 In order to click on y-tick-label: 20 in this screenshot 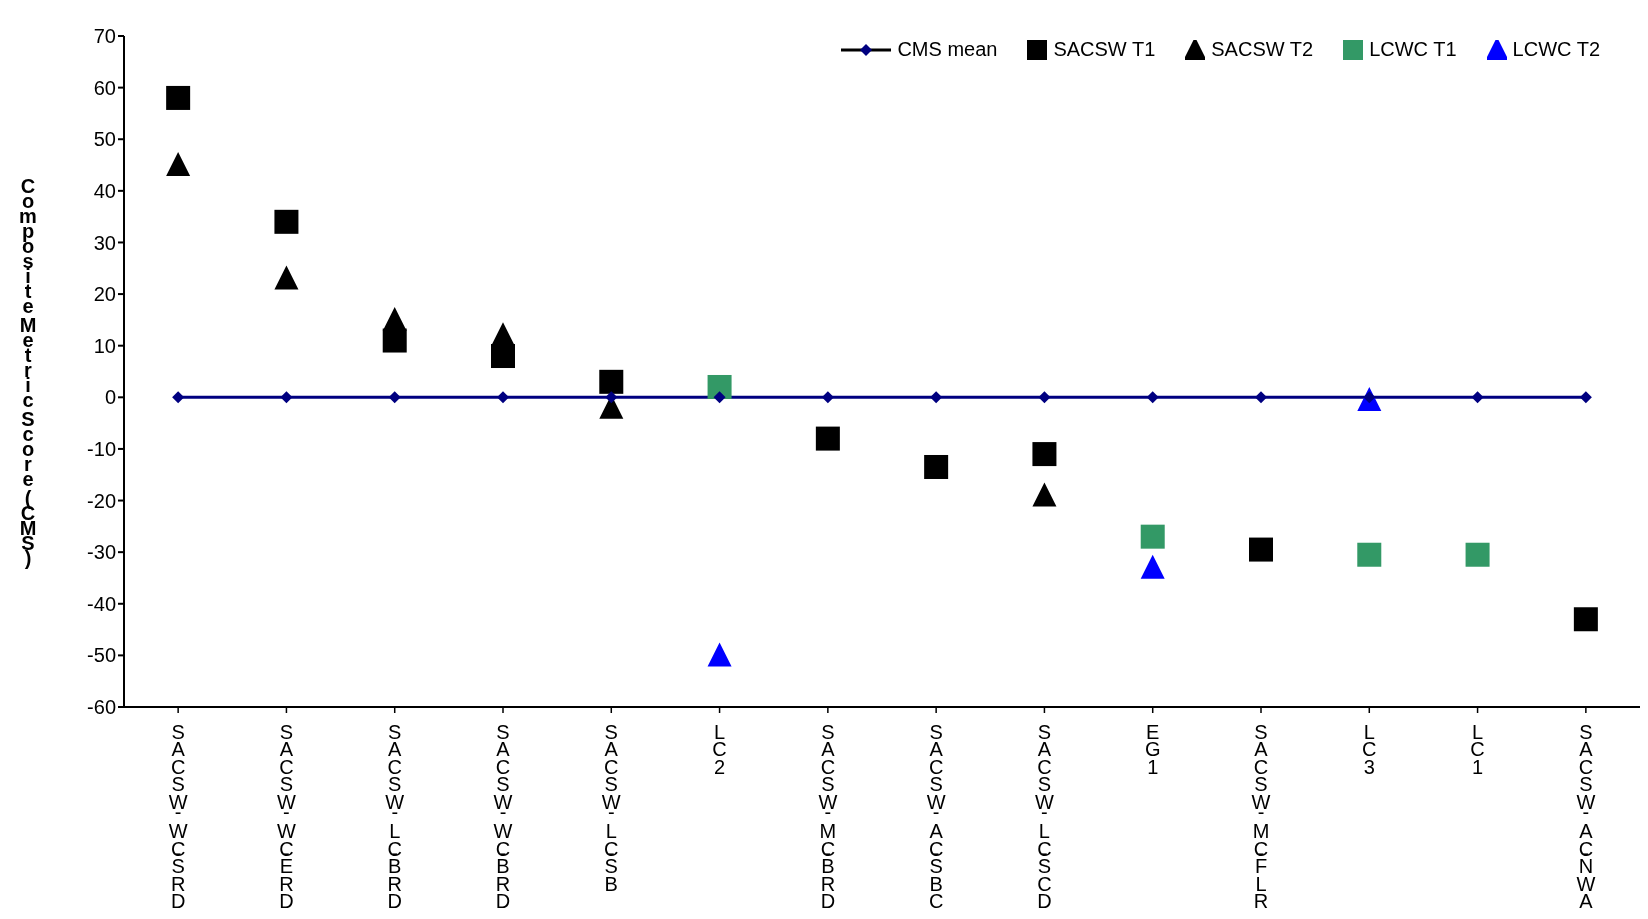, I will do `click(104, 294)`.